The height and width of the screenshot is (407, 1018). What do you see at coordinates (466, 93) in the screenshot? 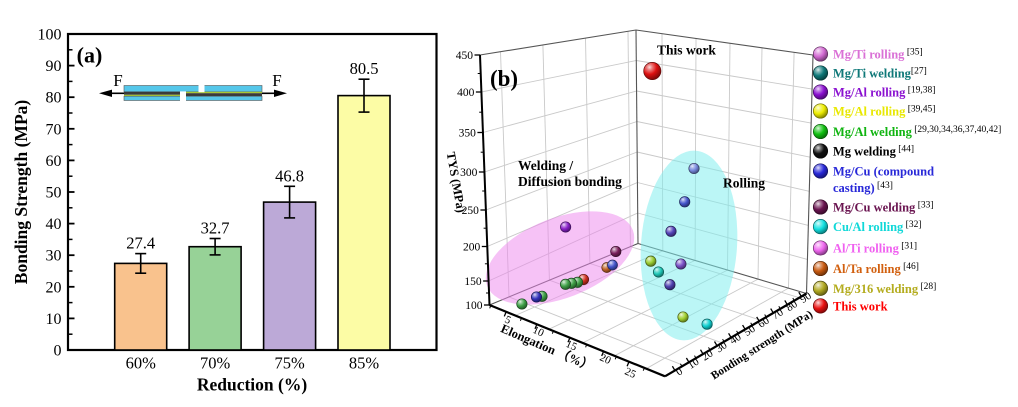
I see `svg-text: 400` at bounding box center [466, 93].